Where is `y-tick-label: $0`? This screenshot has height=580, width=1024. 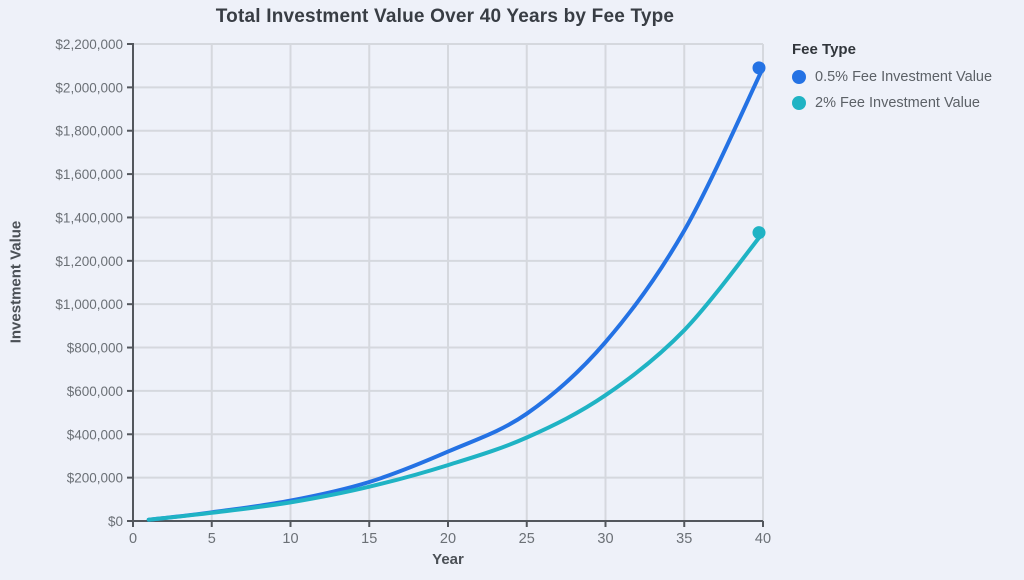
y-tick-label: $0 is located at coordinates (115, 521).